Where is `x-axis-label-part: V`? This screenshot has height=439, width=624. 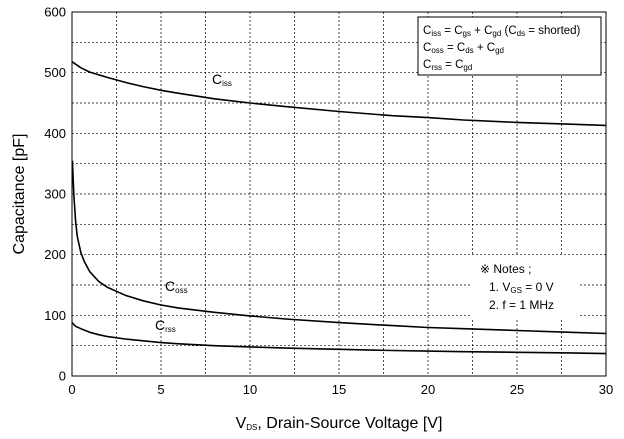
x-axis-label-part: V is located at coordinates (241, 423).